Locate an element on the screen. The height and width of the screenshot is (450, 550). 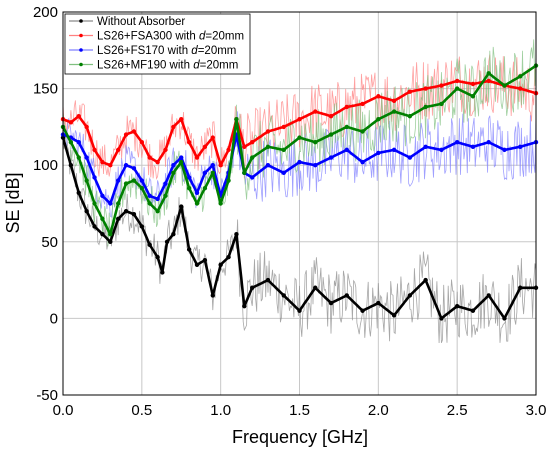
x-tick-label: 3.0 is located at coordinates (536, 410).